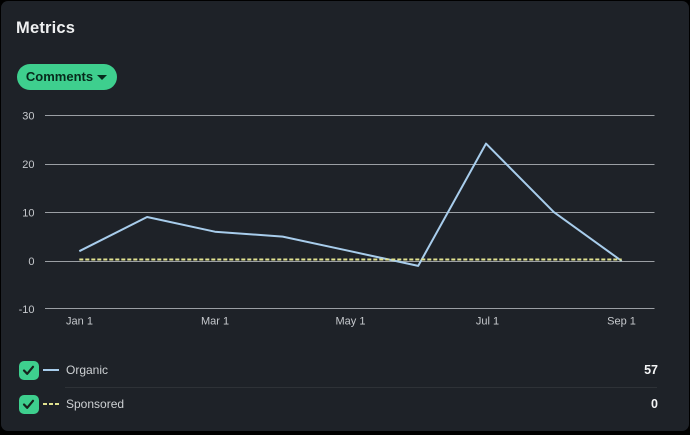 This screenshot has height=435, width=690. I want to click on svg-text: Sep 1, so click(621, 322).